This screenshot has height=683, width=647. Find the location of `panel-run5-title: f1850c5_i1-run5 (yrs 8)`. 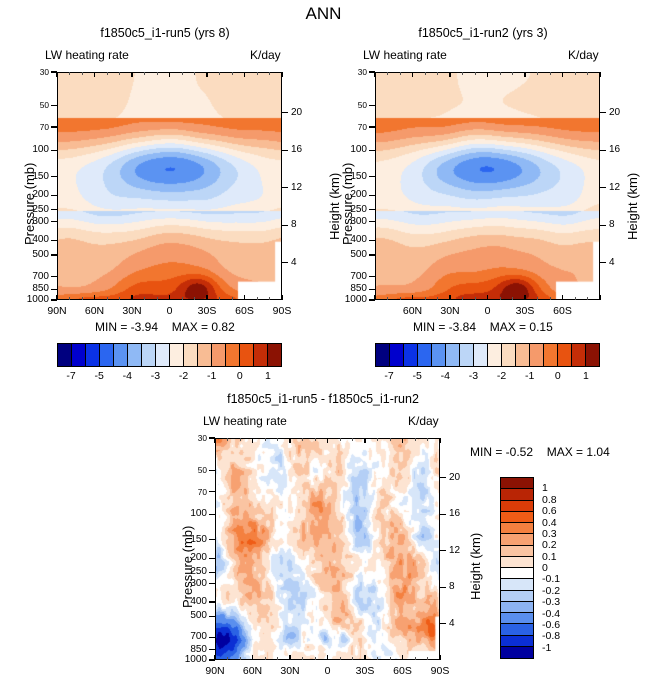

panel-run5-title: f1850c5_i1-run5 (yrs 8) is located at coordinates (165, 33).